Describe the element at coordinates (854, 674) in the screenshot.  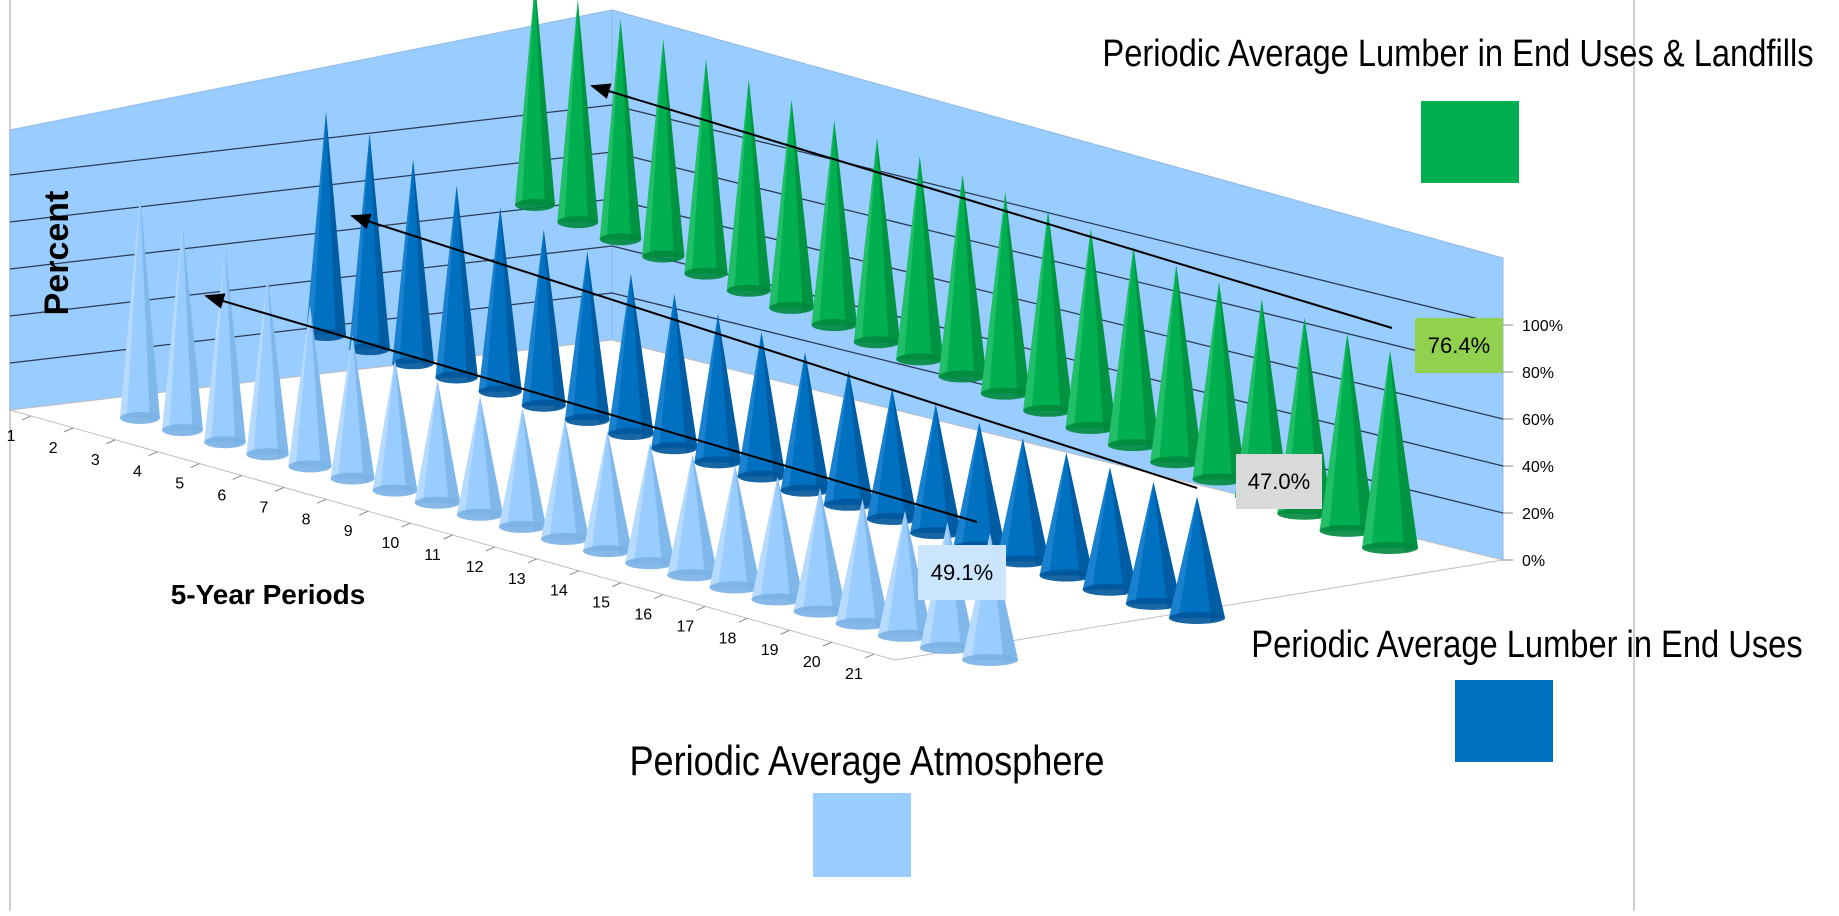
I see `x-tick-label: 21` at that location.